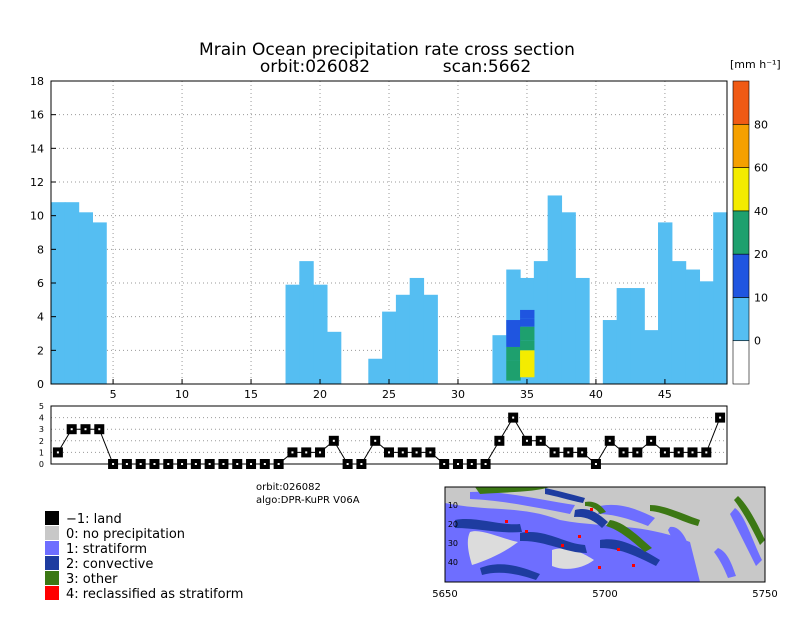  I want to click on flag-y-tick-label: 3, so click(41, 429).